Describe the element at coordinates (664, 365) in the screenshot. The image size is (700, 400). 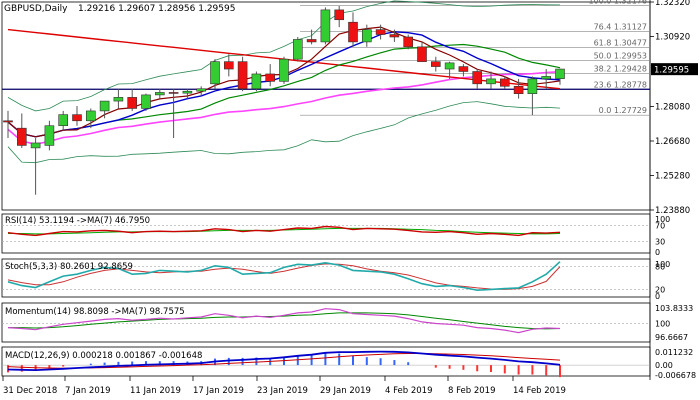
I see `indicator-tick-label: 0.00` at that location.